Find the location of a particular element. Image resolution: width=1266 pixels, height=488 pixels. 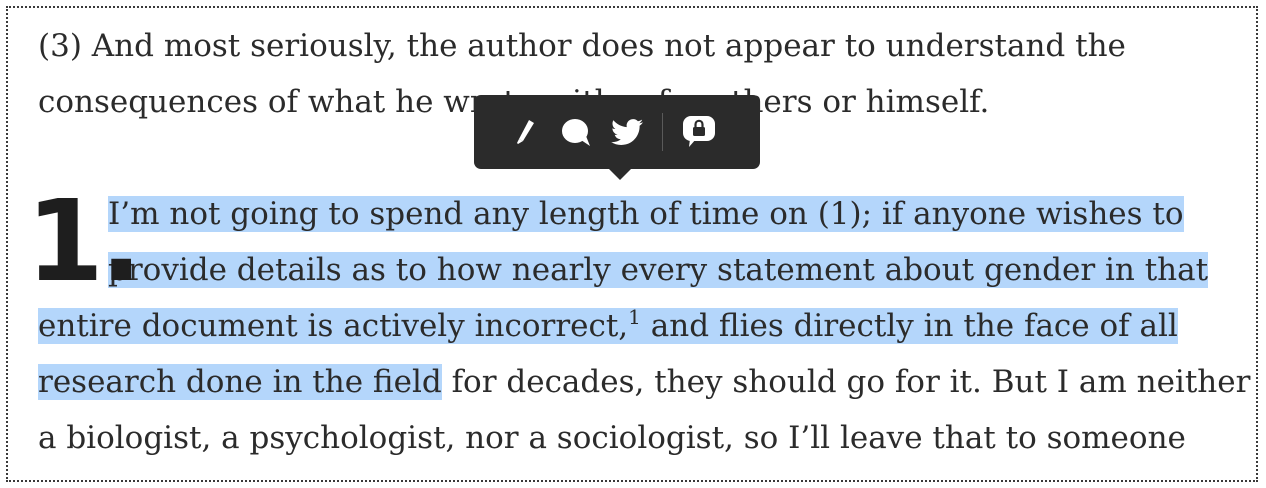

selected-text-line-3a: entire document is actively incorrect, is located at coordinates (333, 326).